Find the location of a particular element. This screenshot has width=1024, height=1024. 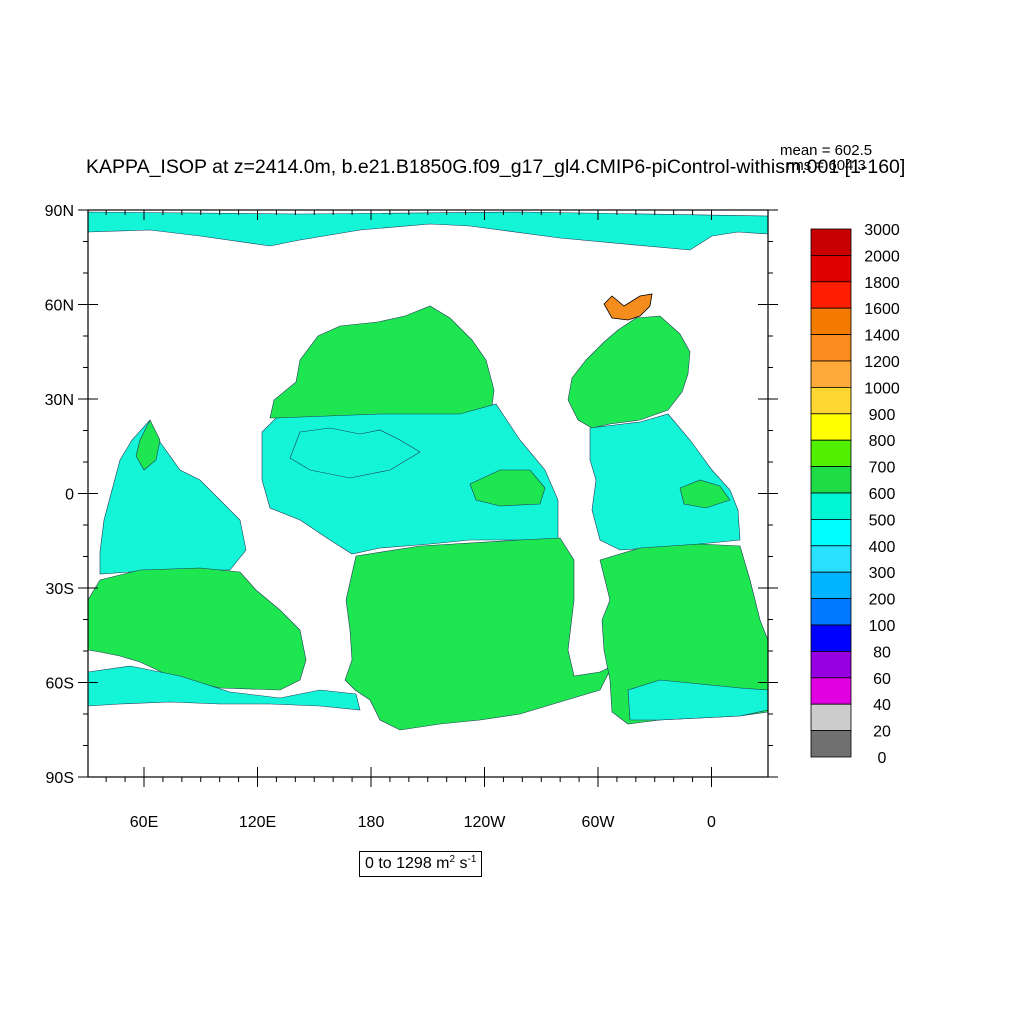

legend-level: 300 is located at coordinates (882, 573).